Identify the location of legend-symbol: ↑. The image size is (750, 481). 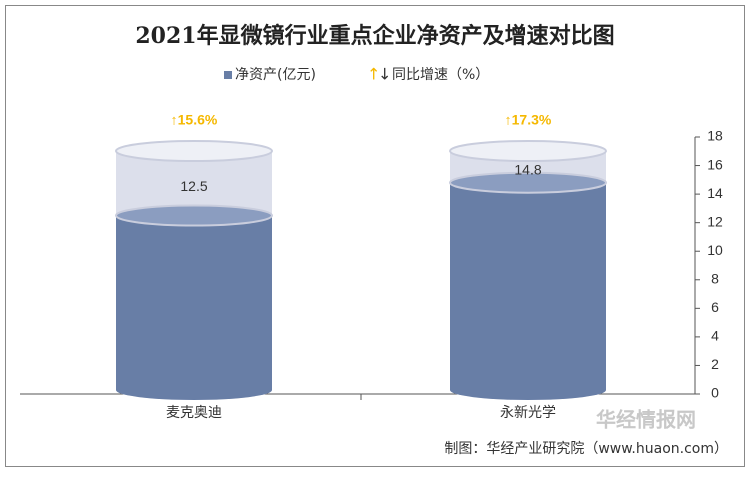
(373, 74).